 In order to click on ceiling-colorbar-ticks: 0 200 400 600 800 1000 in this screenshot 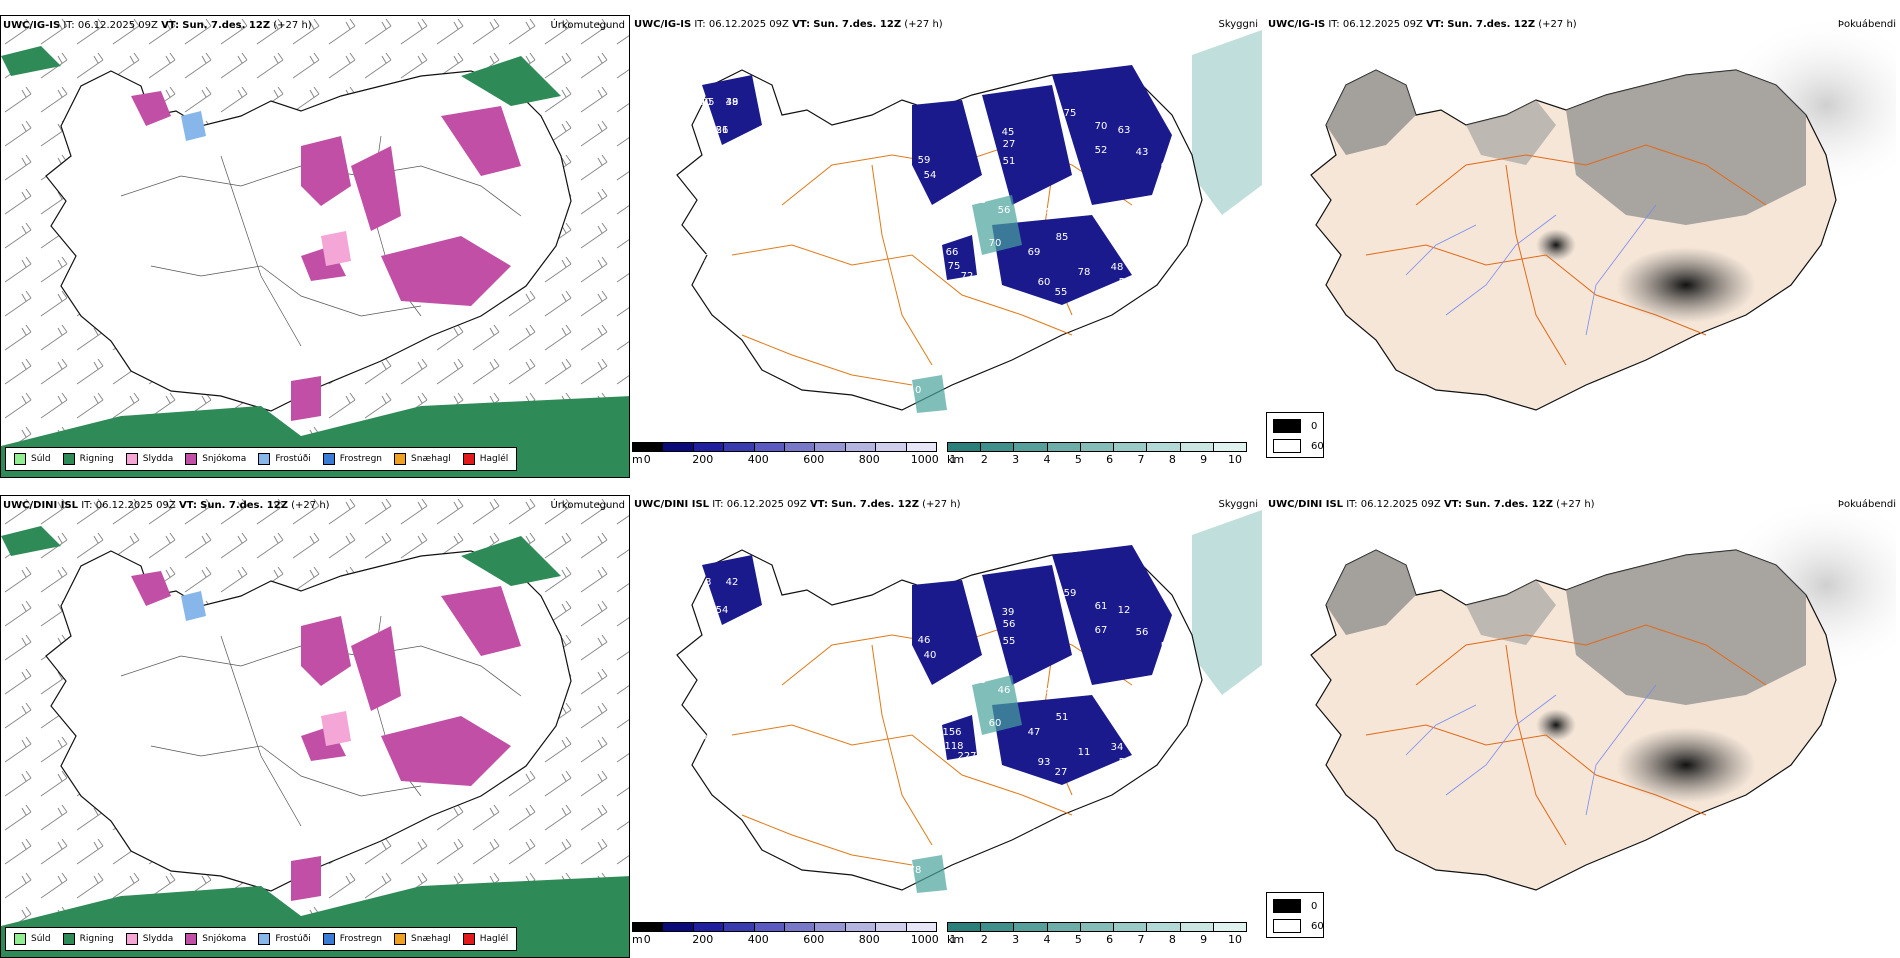, I will do `click(785, 459)`.